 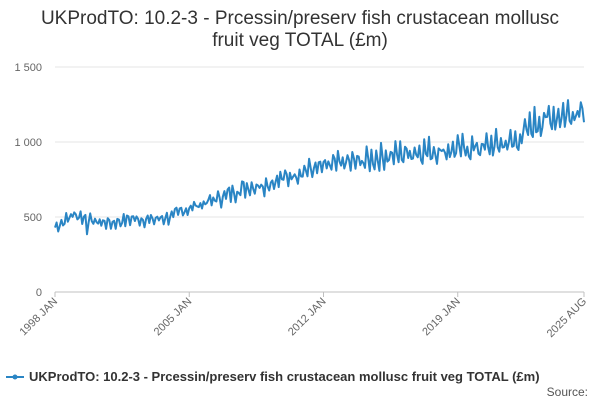 I want to click on x-tick-label: 2012 JAN, so click(x=307, y=317).